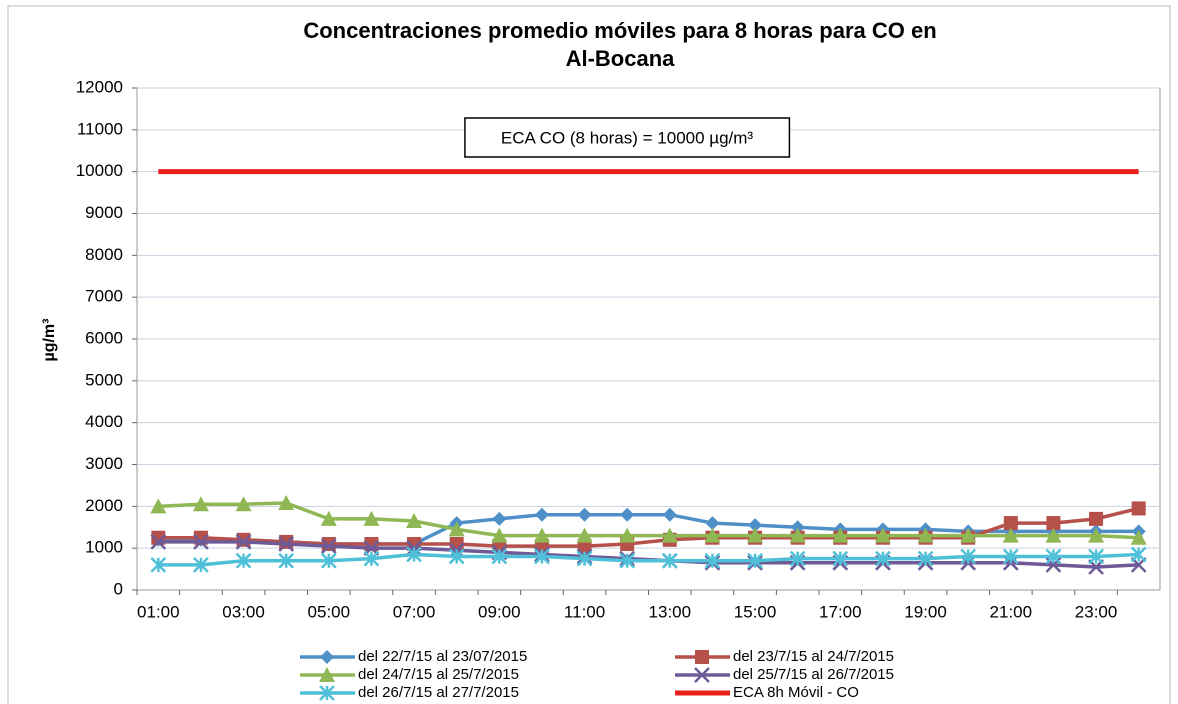  Describe the element at coordinates (670, 611) in the screenshot. I see `x-tick-label: 13:00` at that location.